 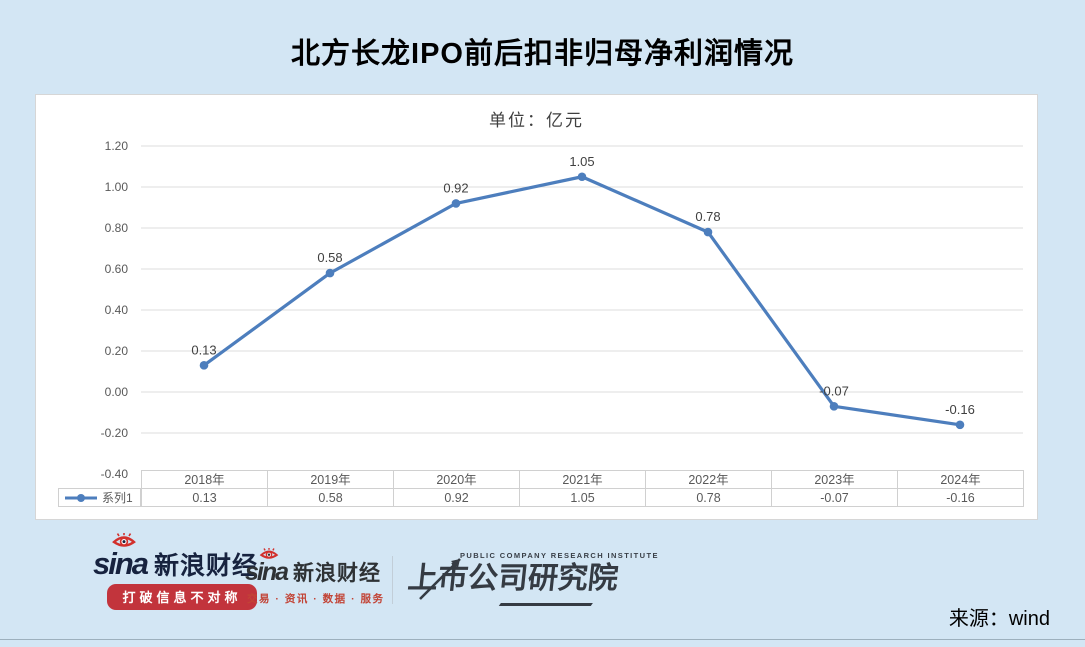 I want to click on data-point-label: -0.07, so click(x=834, y=390).